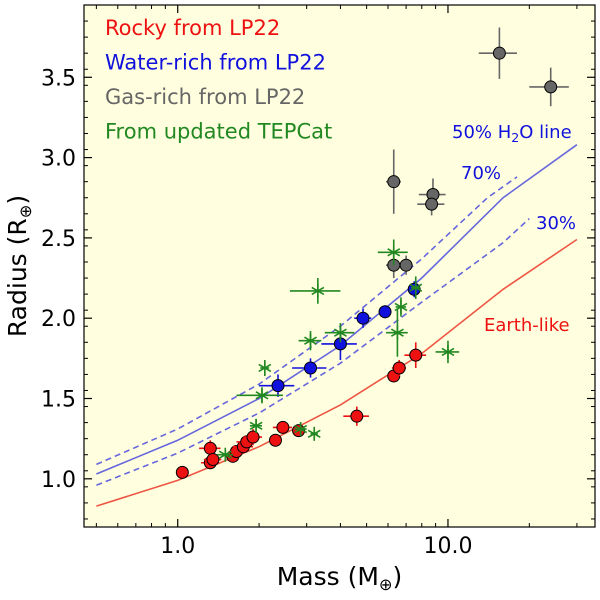 This screenshot has height=600, width=600. What do you see at coordinates (58, 78) in the screenshot?
I see `y-tick-label: 3.5` at bounding box center [58, 78].